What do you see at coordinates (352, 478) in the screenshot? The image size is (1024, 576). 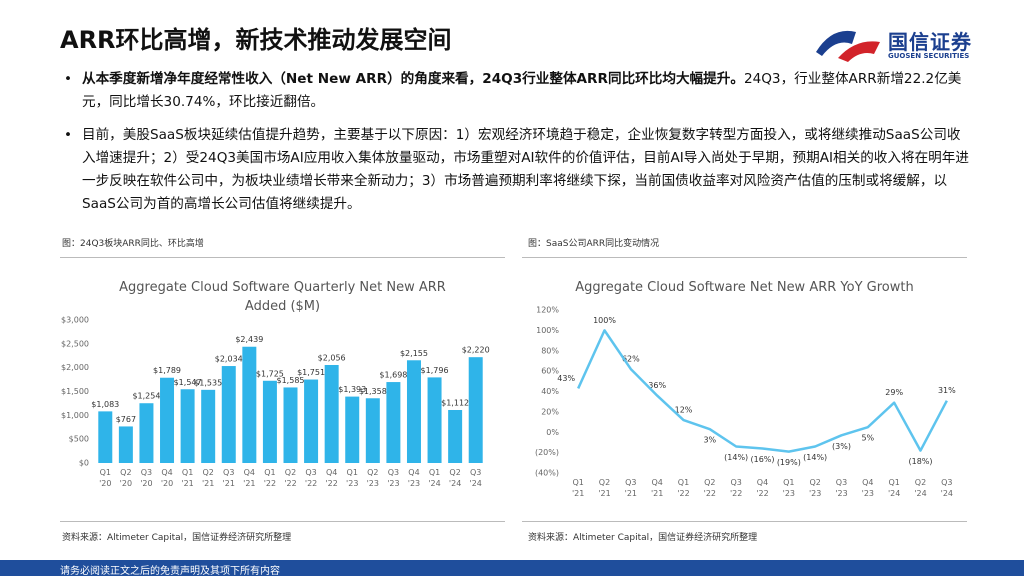 I see `x-tick-label: Q1 '23` at bounding box center [352, 478].